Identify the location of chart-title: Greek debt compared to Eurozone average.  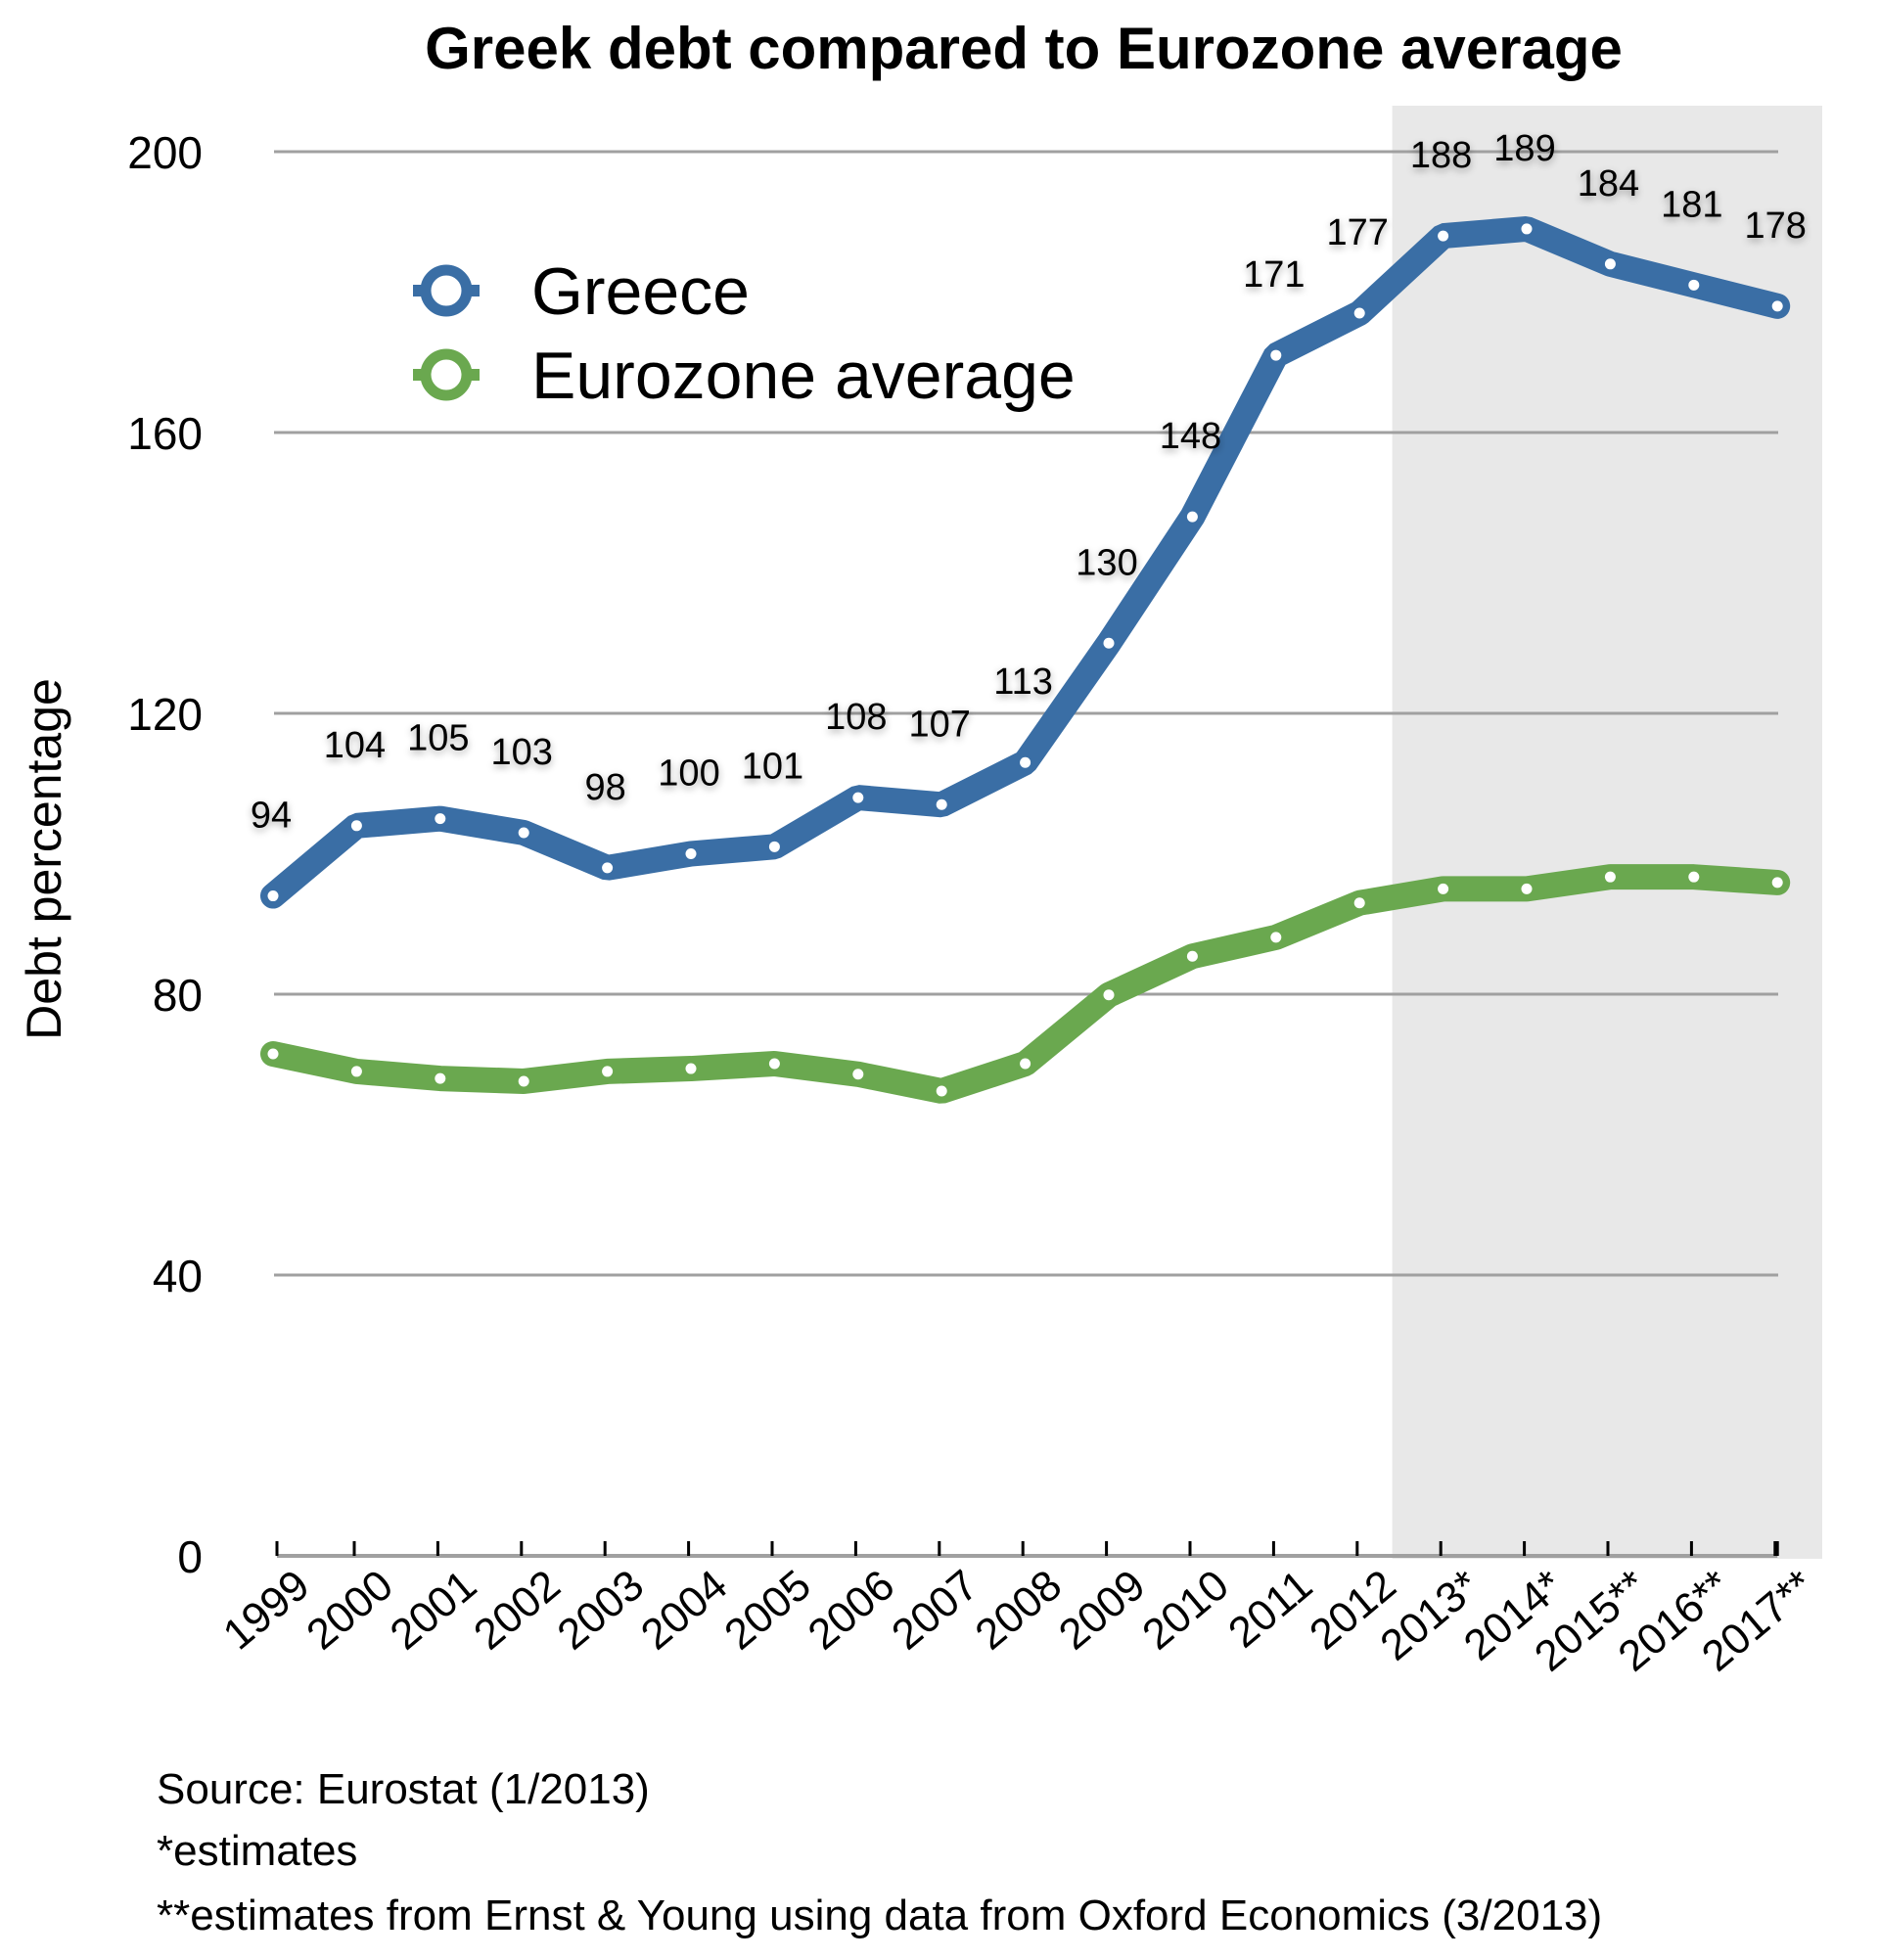
(1024, 48).